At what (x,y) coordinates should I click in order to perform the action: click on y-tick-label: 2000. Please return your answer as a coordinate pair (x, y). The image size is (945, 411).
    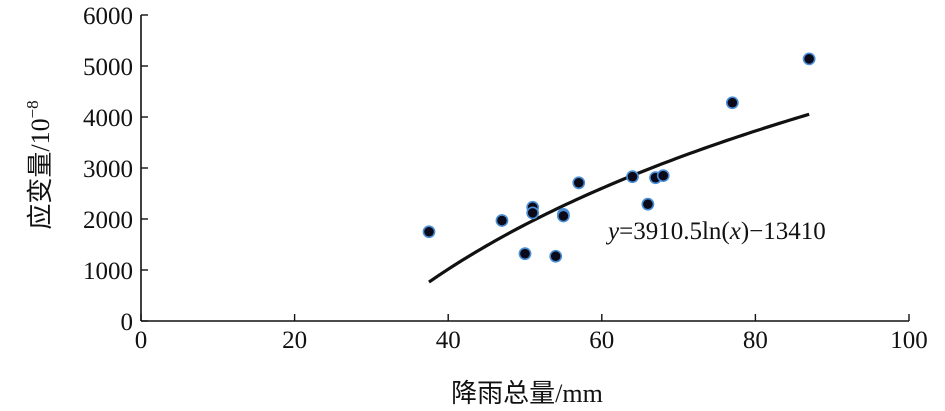
    Looking at the image, I should click on (108, 220).